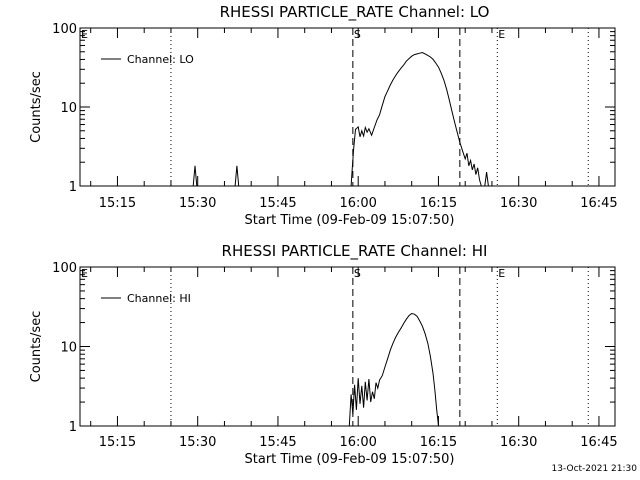 The width and height of the screenshot is (640, 480). What do you see at coordinates (355, 251) in the screenshot?
I see `chart-title: RHESSI PARTICLE_RATE Channel: HI` at bounding box center [355, 251].